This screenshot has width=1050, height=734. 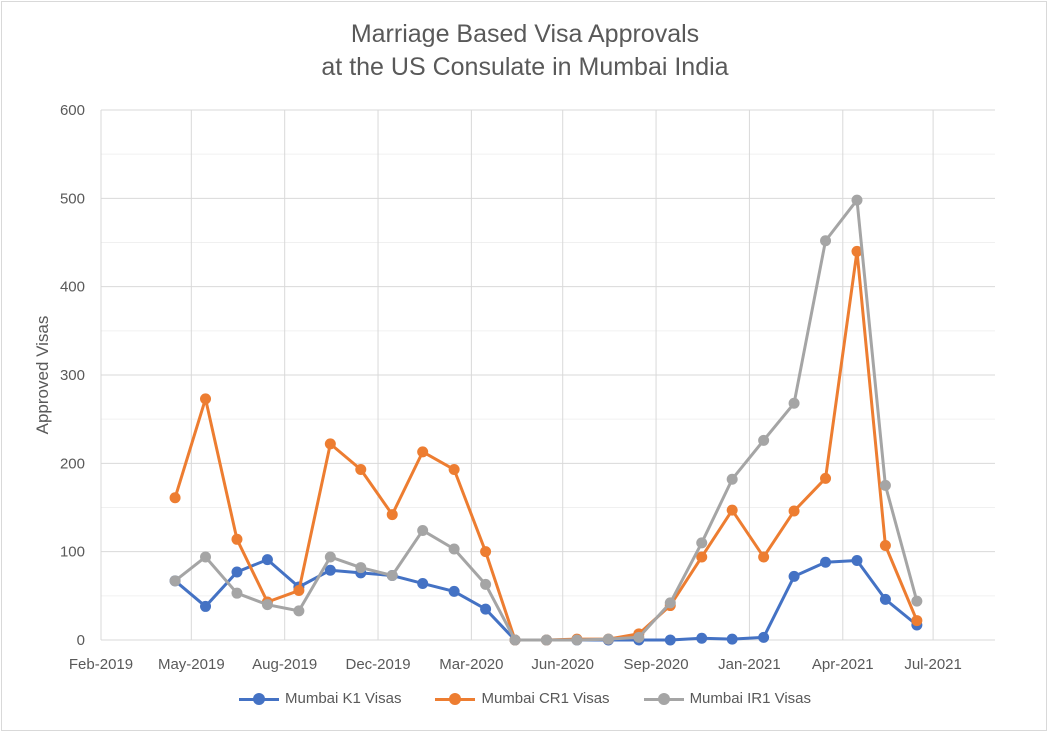 What do you see at coordinates (72, 463) in the screenshot?
I see `y-tick-label: 200` at bounding box center [72, 463].